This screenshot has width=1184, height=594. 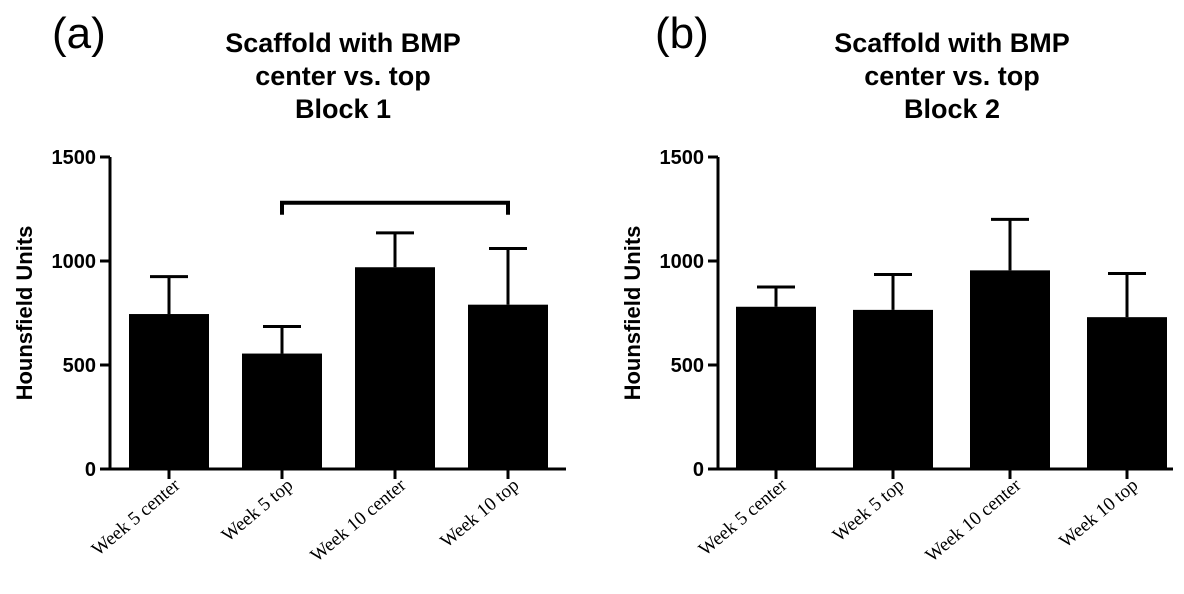 I want to click on panel-a-x-tick-label: Week 5 center, so click(x=136, y=517).